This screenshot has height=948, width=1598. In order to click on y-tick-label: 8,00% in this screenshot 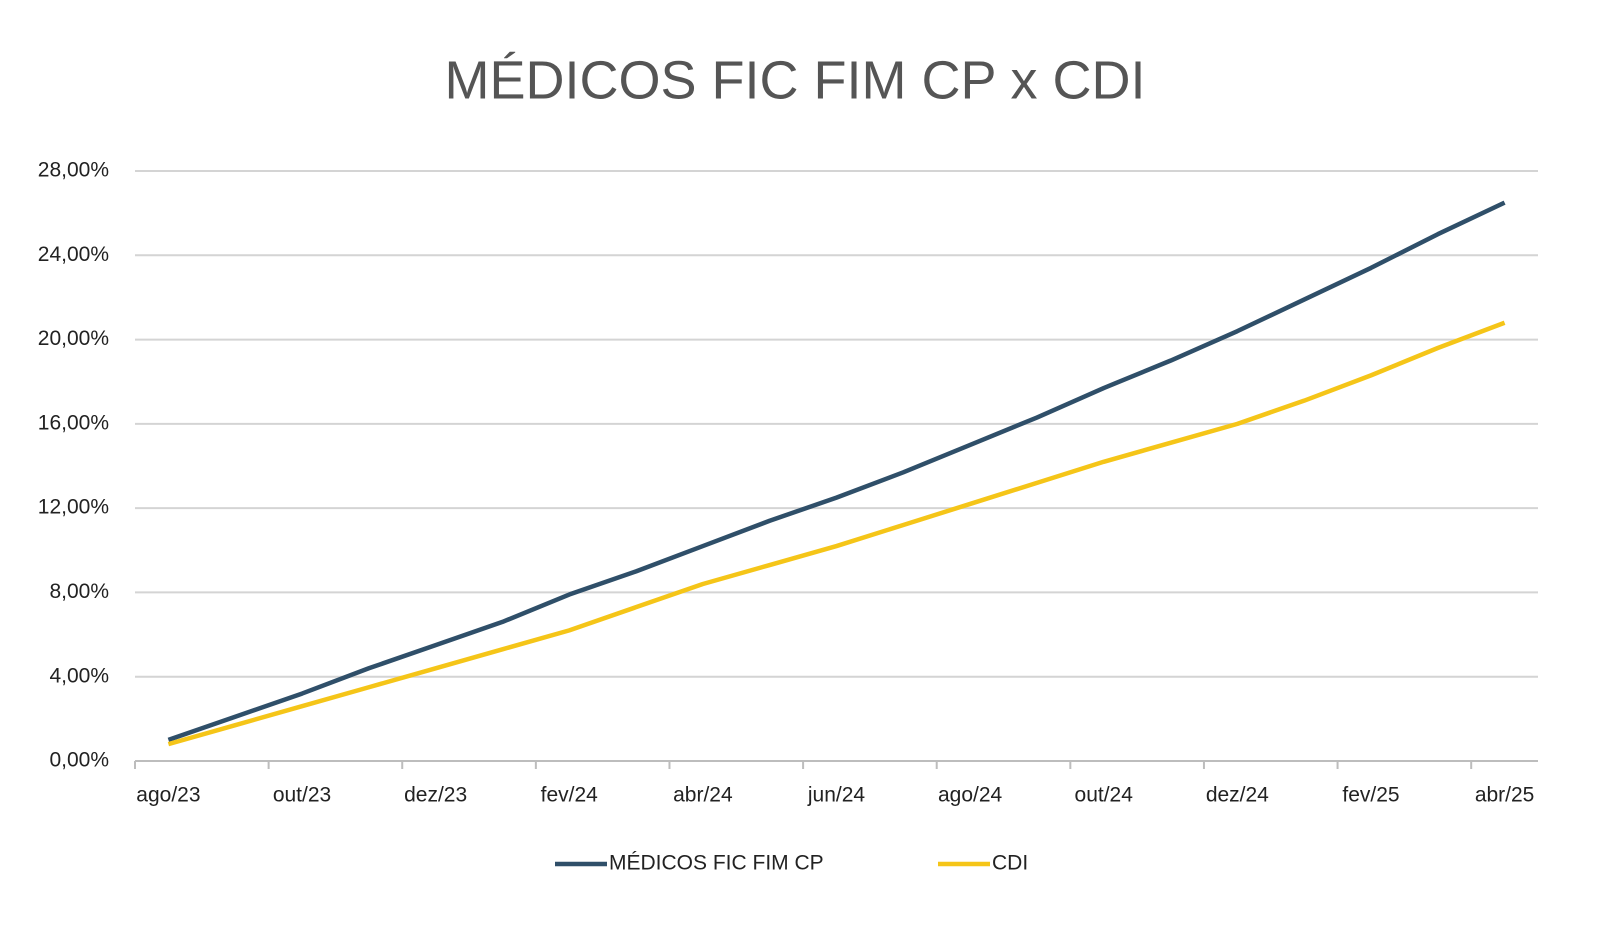, I will do `click(79, 591)`.